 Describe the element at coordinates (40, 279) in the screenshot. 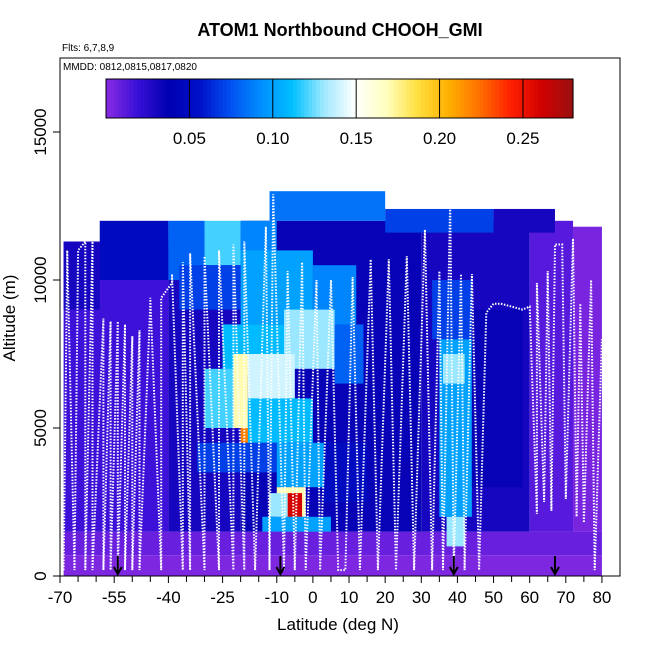

I see `y-tick-label: 10000` at that location.